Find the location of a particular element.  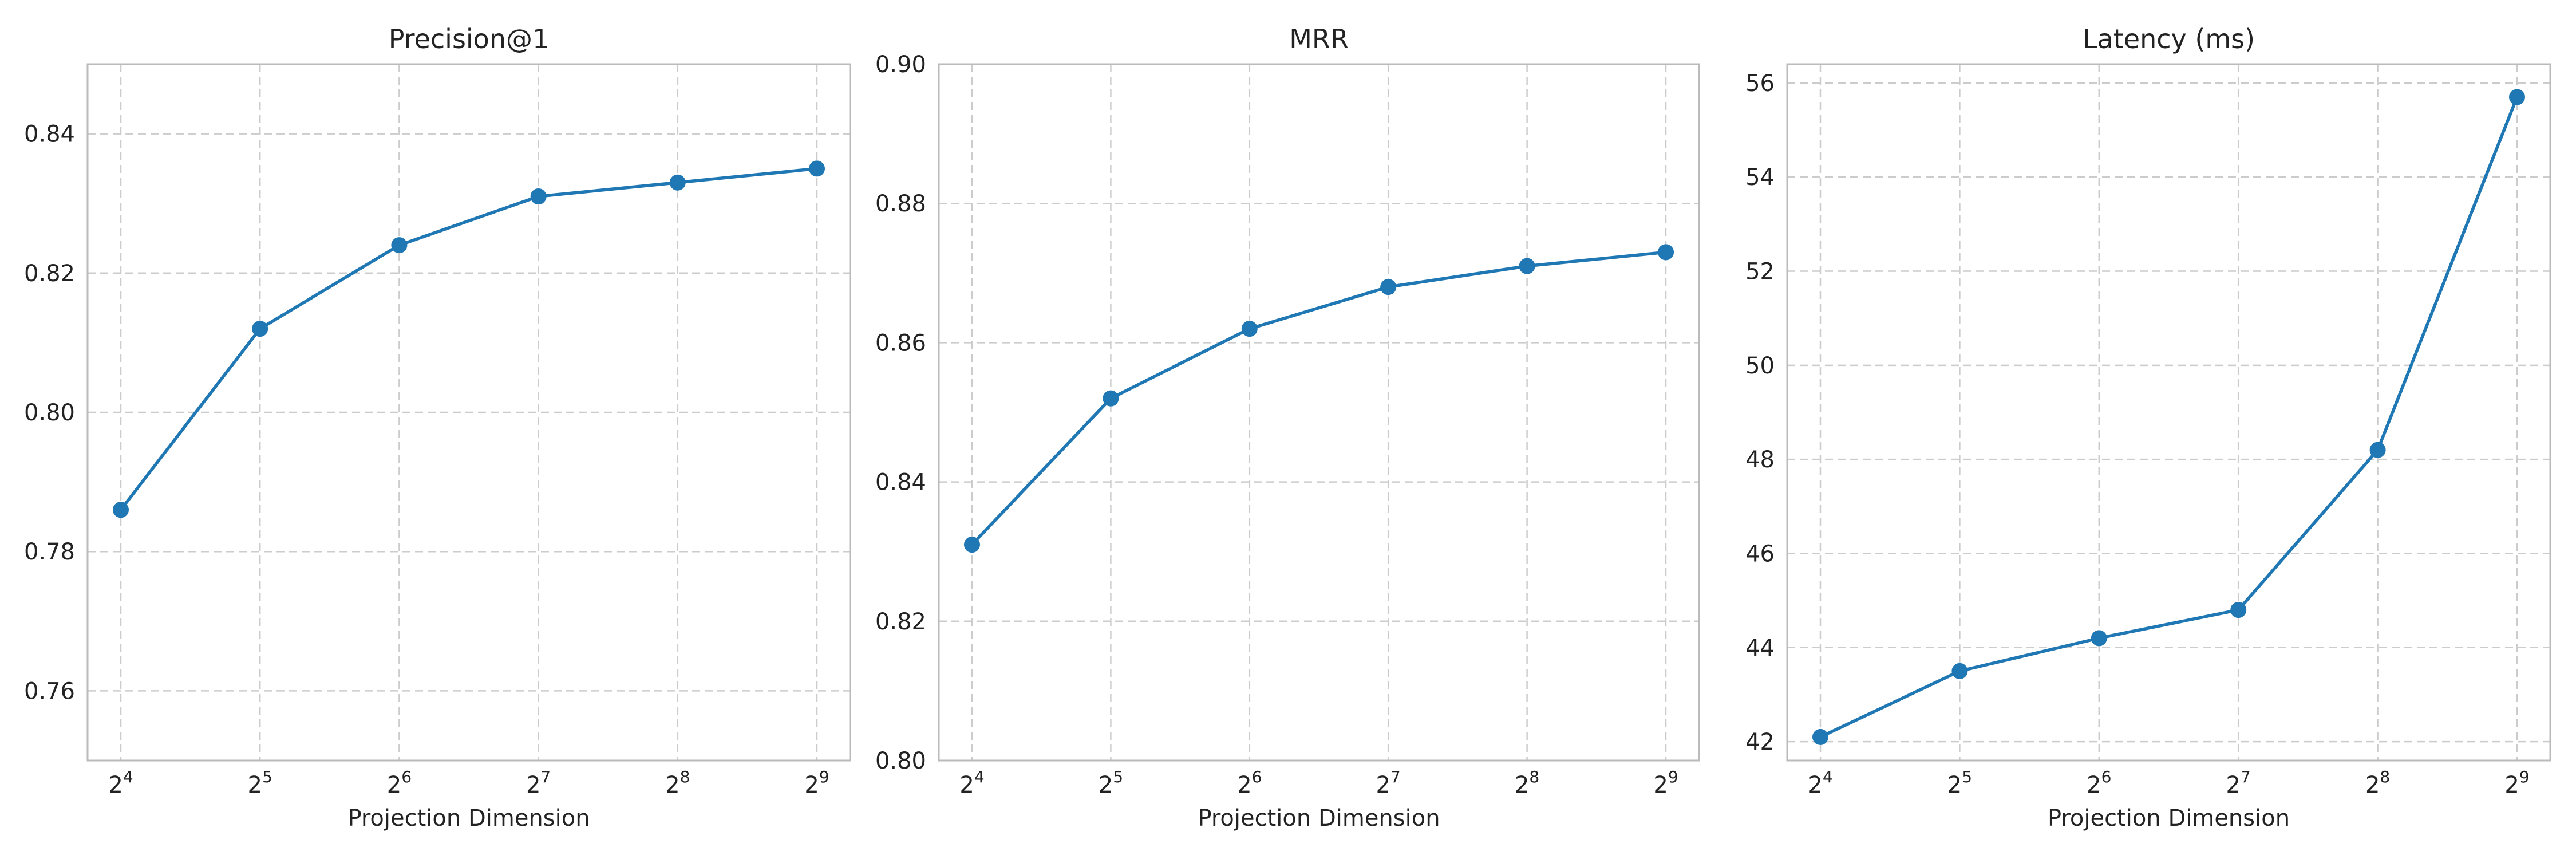

y-tick-label: 0.76 is located at coordinates (49, 691).